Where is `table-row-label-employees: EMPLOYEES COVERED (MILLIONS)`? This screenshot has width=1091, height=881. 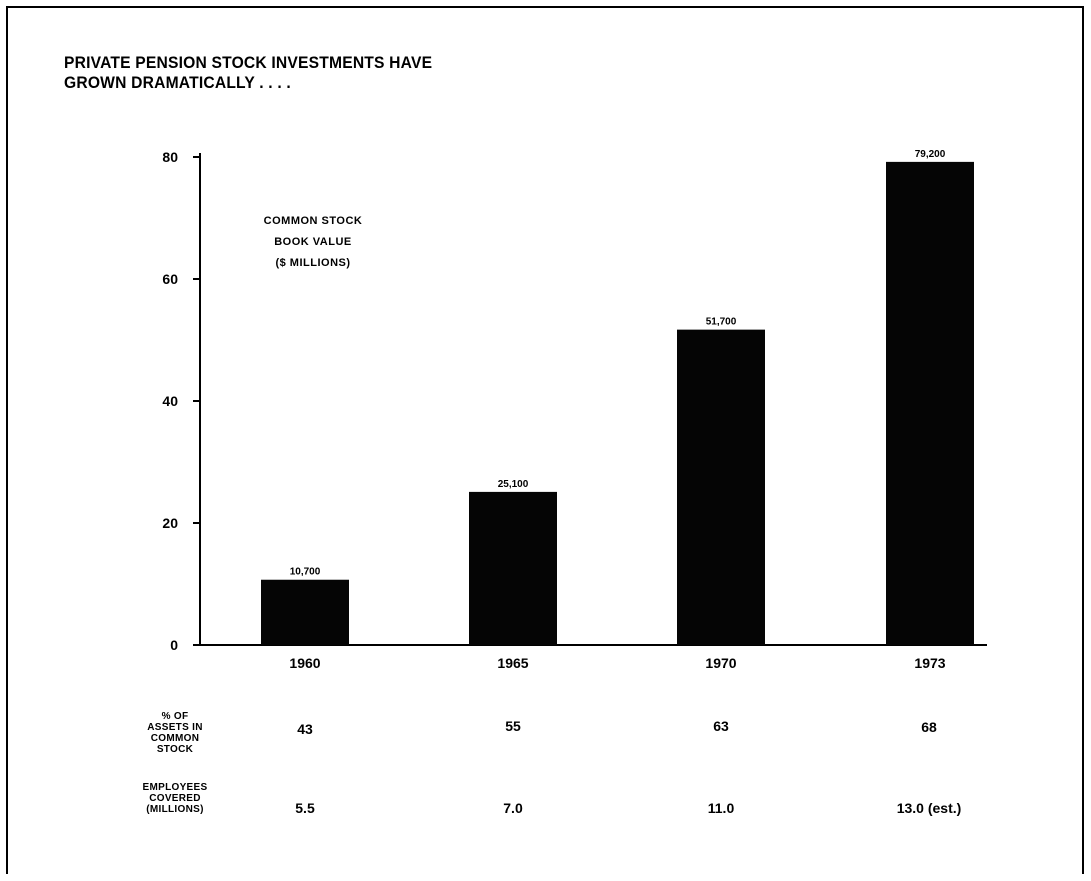 table-row-label-employees: EMPLOYEES COVERED (MILLIONS) is located at coordinates (175, 798).